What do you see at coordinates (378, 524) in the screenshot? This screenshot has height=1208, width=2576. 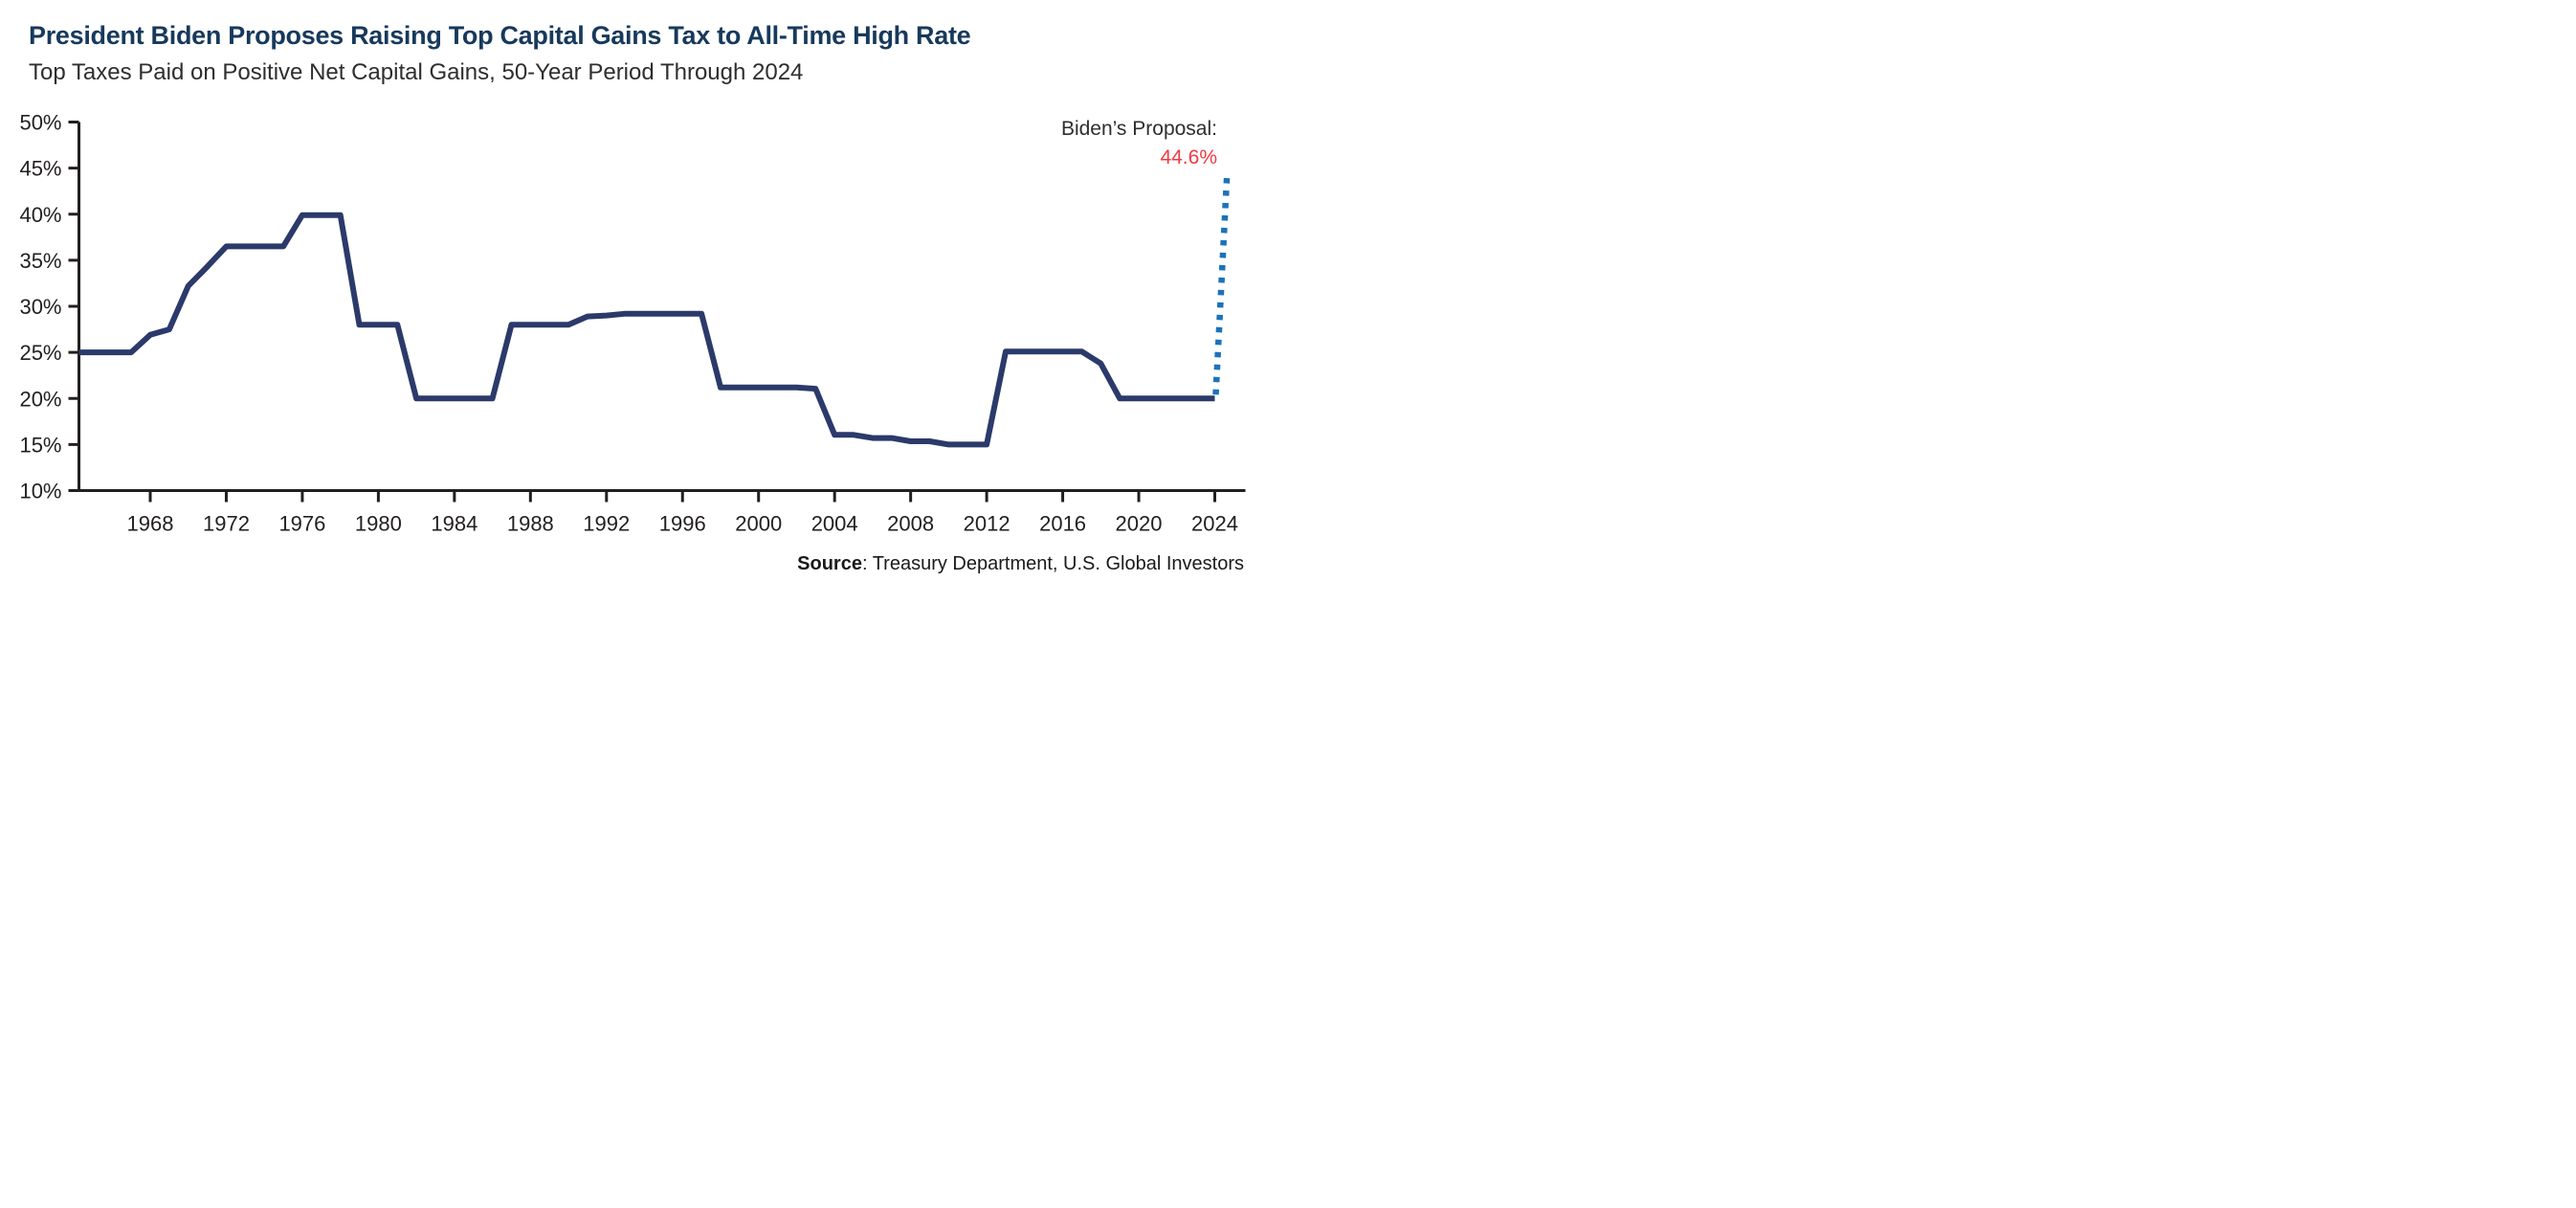 I see `x-tick-label: 1980` at bounding box center [378, 524].